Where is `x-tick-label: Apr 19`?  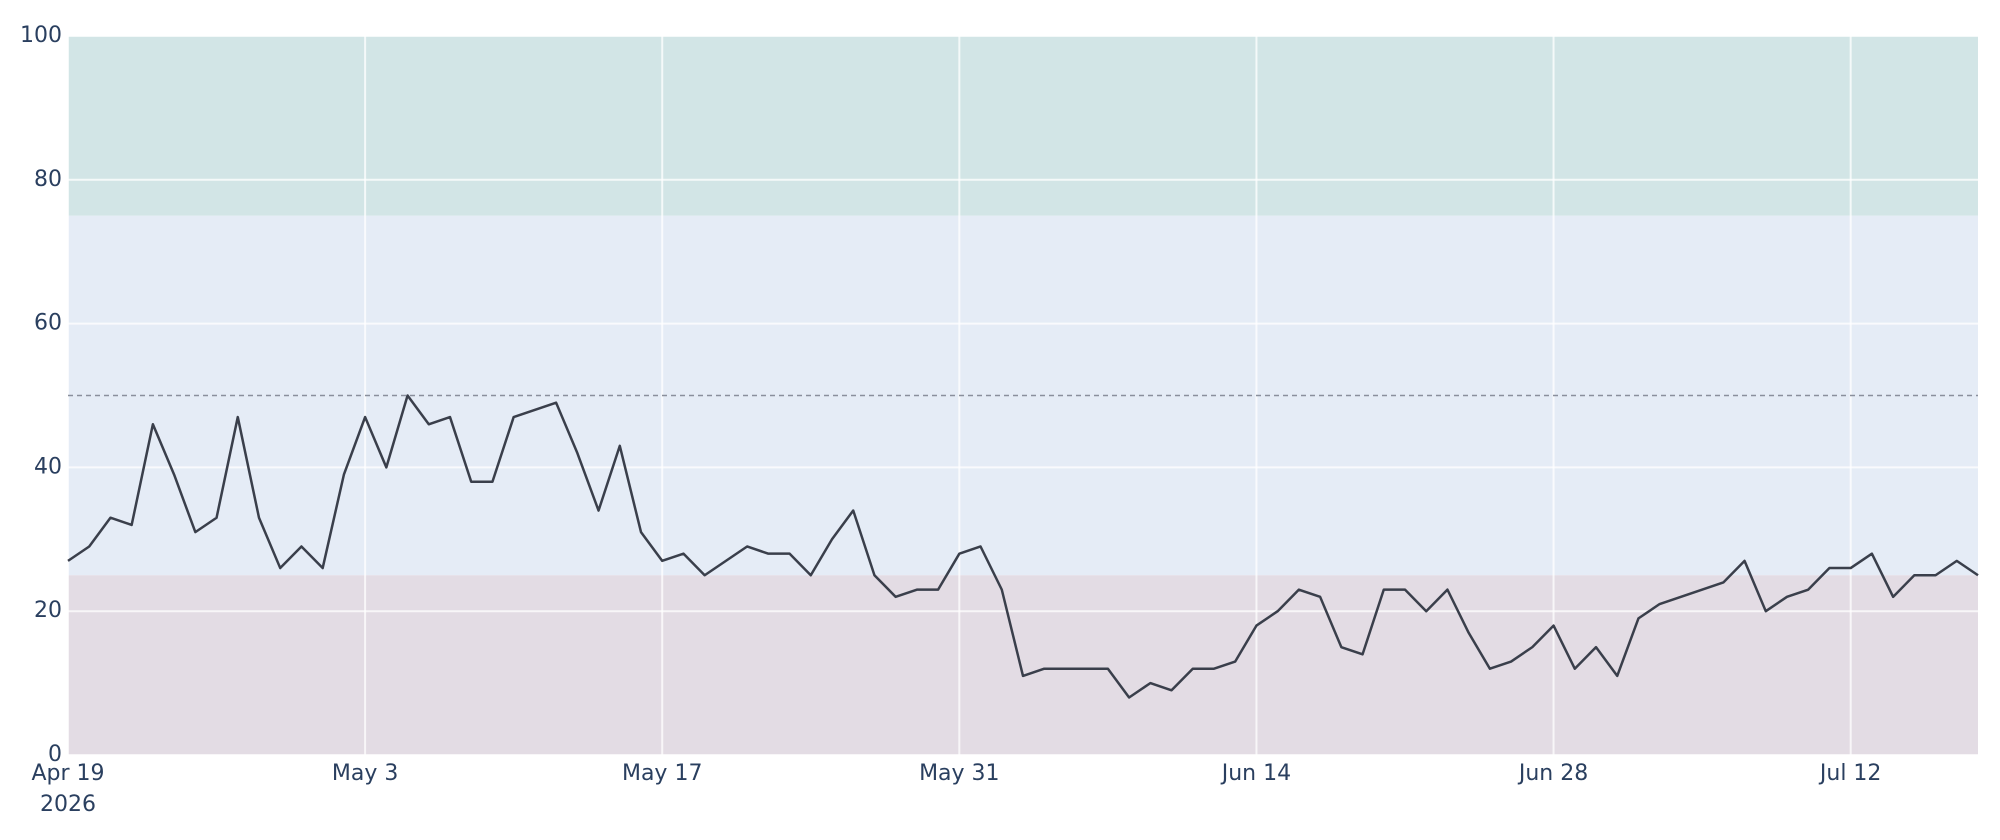
x-tick-label: Apr 19 is located at coordinates (67, 773).